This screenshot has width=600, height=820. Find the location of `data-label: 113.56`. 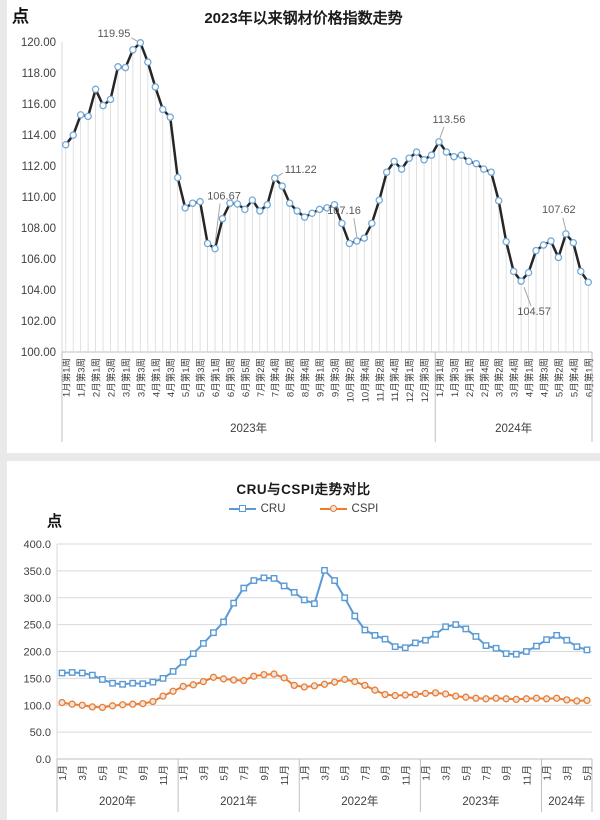

data-label: 113.56 is located at coordinates (449, 120).